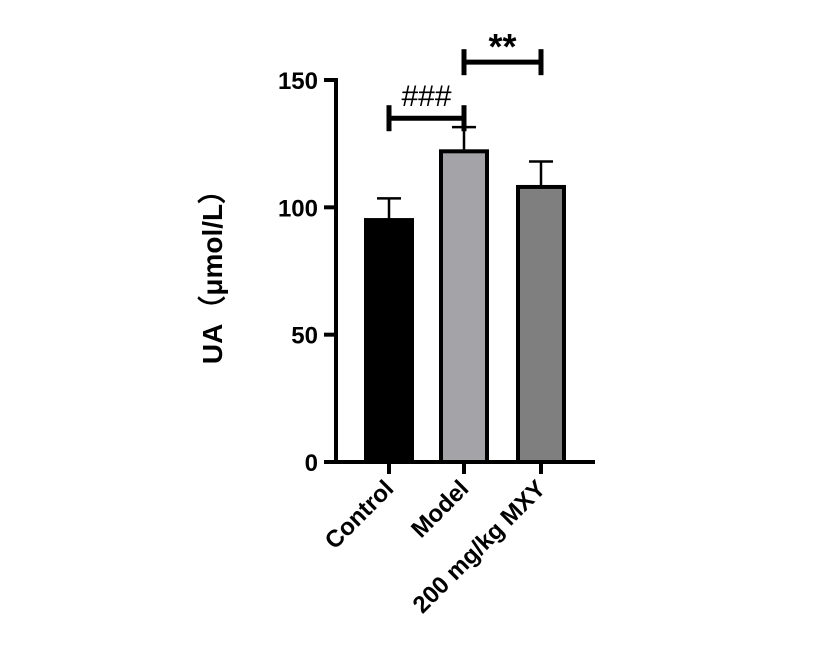  Describe the element at coordinates (502, 46) in the screenshot. I see `significance-label: **` at that location.